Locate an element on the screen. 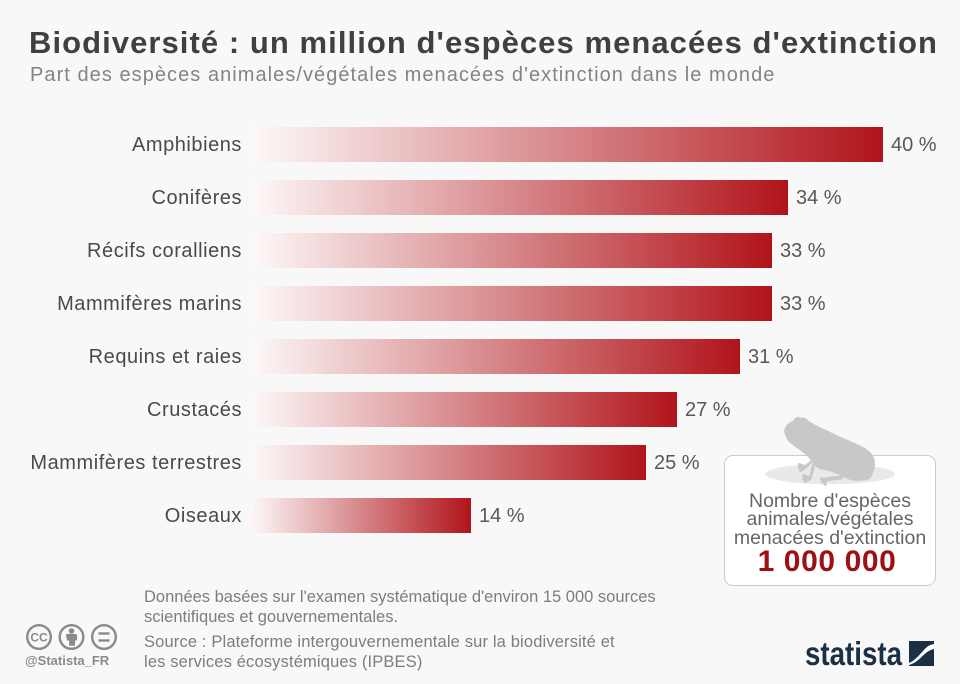 The image size is (960, 684). svg-text: CC is located at coordinates (39, 638).